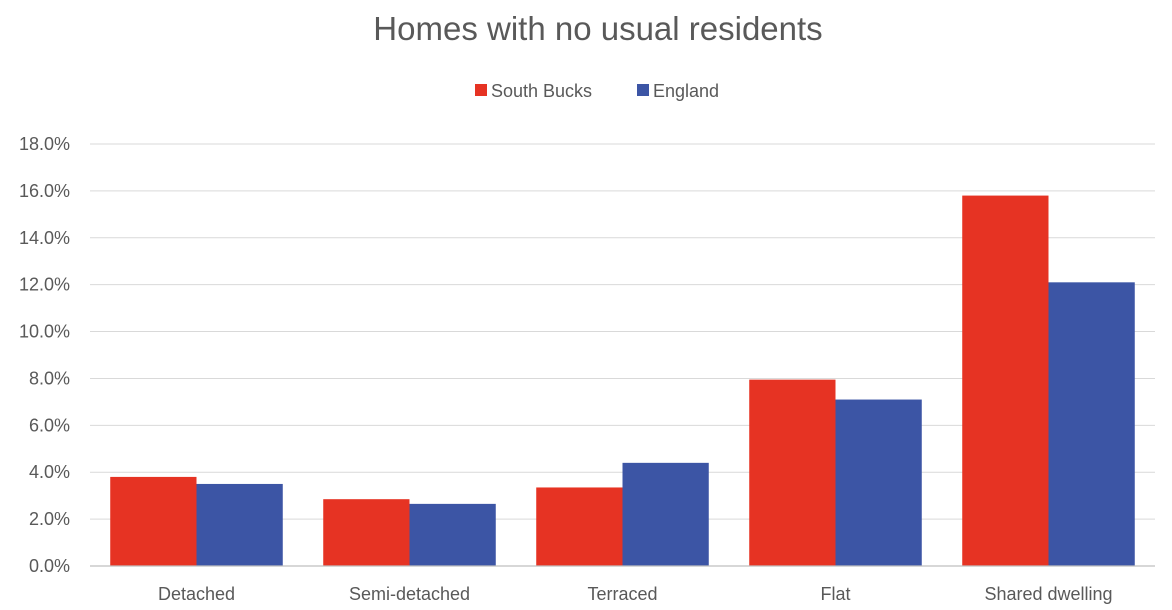 The width and height of the screenshot is (1172, 610). Describe the element at coordinates (481, 90) in the screenshot. I see `legend-swatch-south-bucks` at that location.